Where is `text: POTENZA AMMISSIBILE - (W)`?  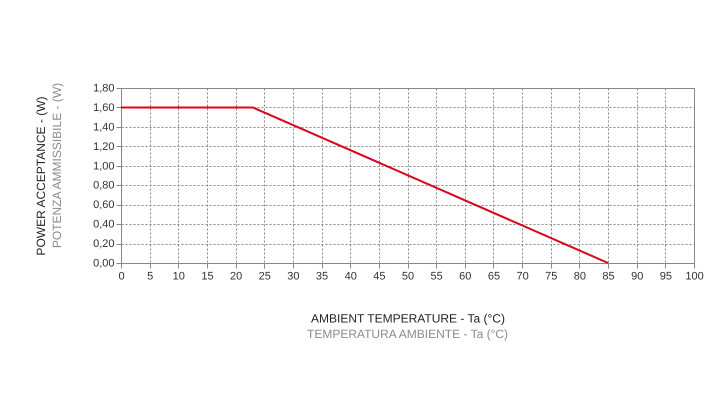
text: POTENZA AMMISSIBILE - (W) is located at coordinates (57, 165).